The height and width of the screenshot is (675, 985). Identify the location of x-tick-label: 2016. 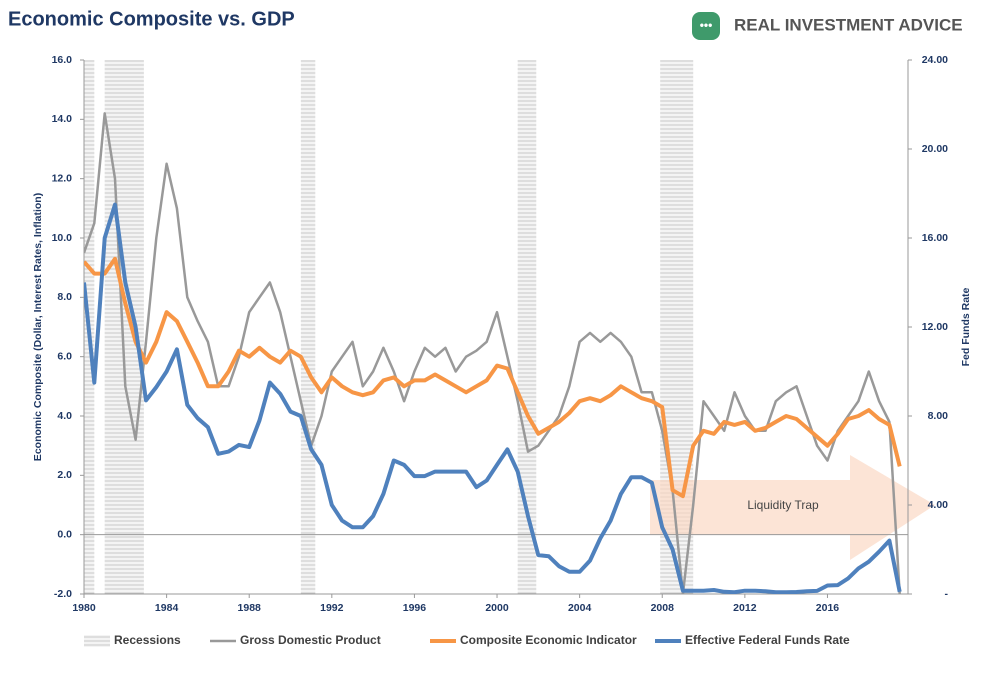
(828, 608).